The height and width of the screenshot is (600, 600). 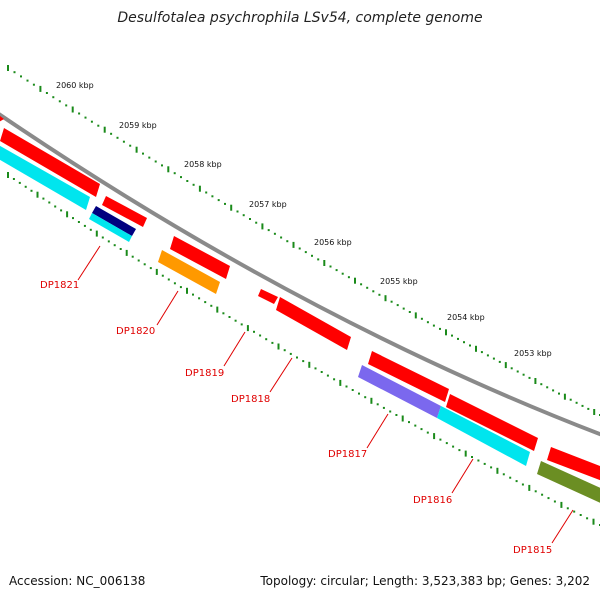 I want to click on feature-cyan, so click(x=45, y=177).